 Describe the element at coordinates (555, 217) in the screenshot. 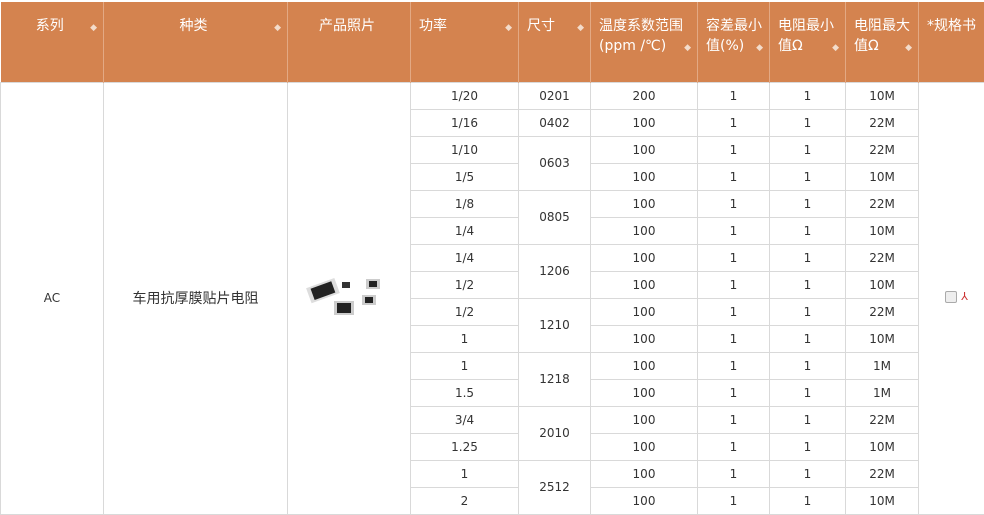

I see `cell: 0805` at that location.